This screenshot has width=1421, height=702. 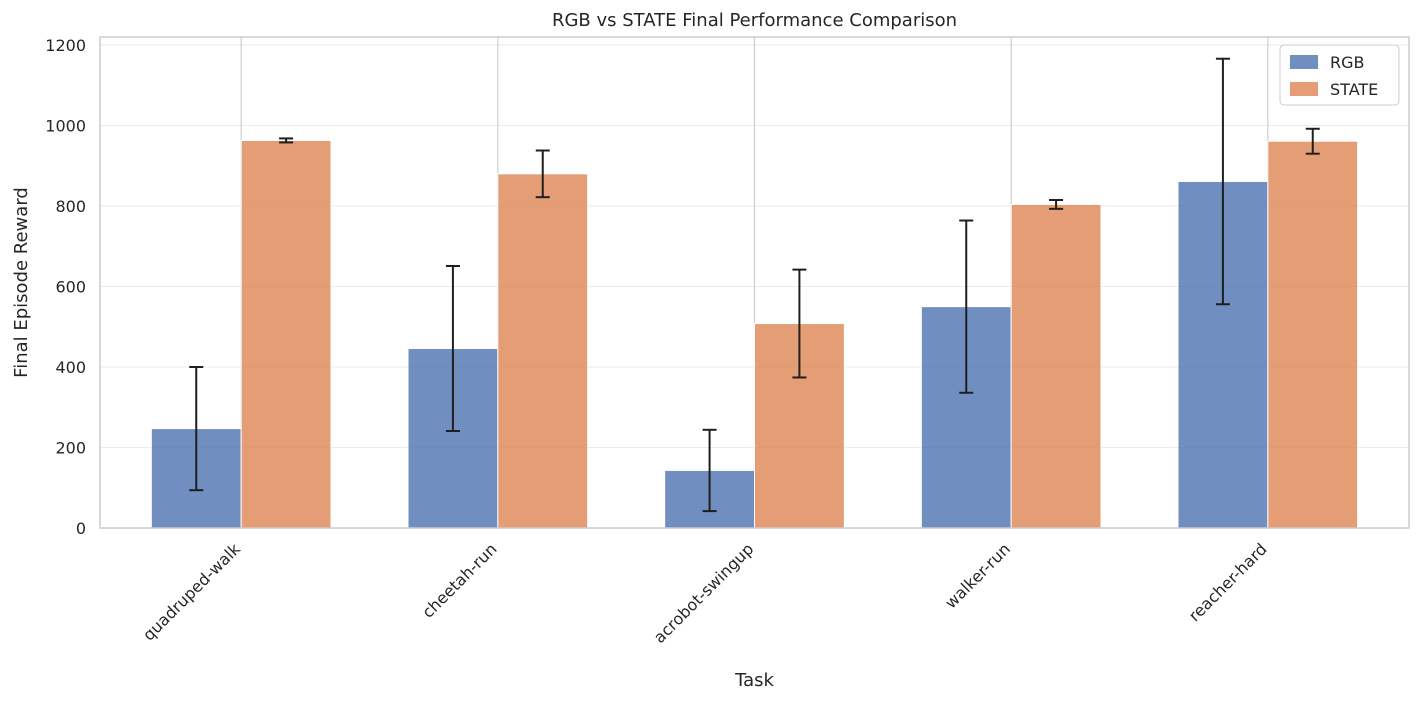 What do you see at coordinates (543, 351) in the screenshot?
I see `bar-state-cheetah-run` at bounding box center [543, 351].